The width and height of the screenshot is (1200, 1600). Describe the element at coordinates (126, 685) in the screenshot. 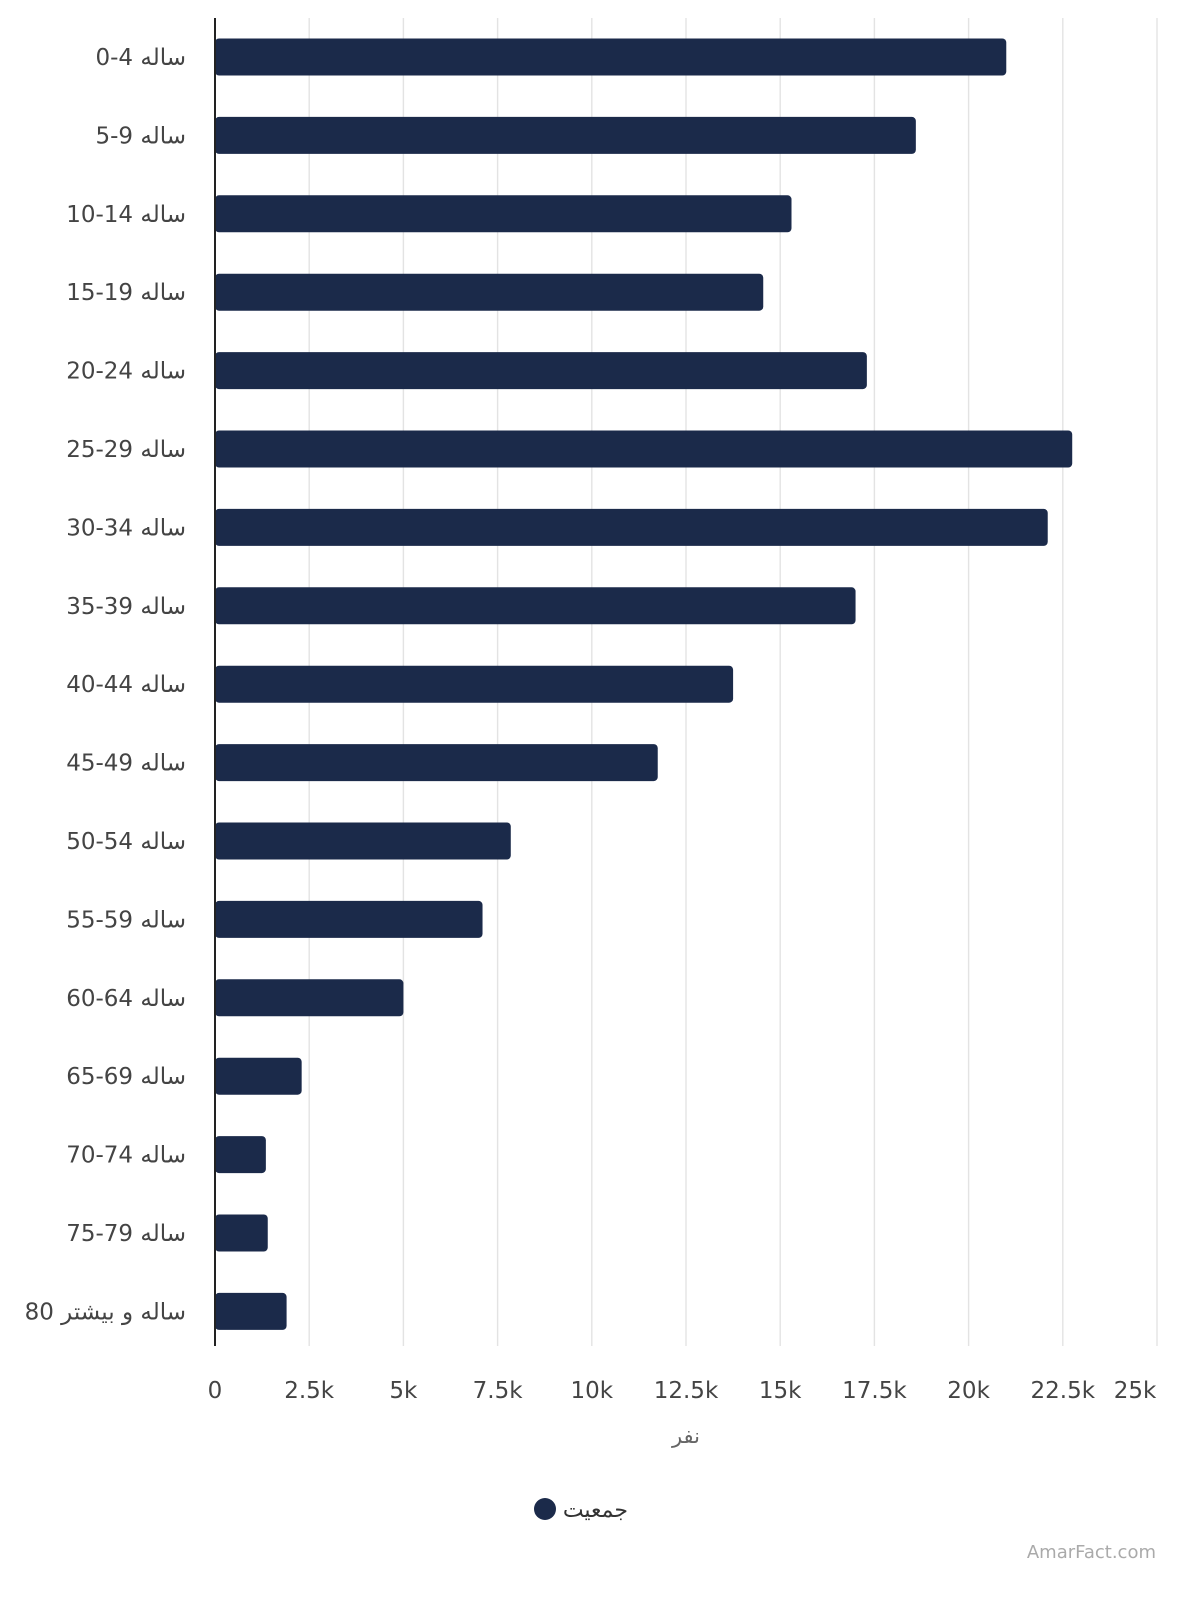

I see `category-label: 40-44 ساله` at that location.